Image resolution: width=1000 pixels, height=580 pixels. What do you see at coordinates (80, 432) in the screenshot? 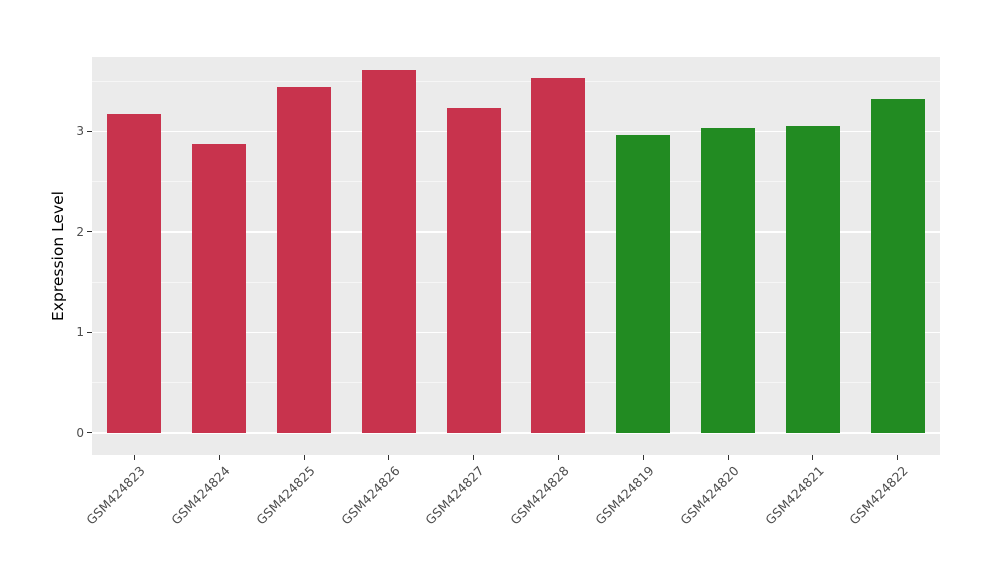
I see `y-tick-label: 0` at bounding box center [80, 432].